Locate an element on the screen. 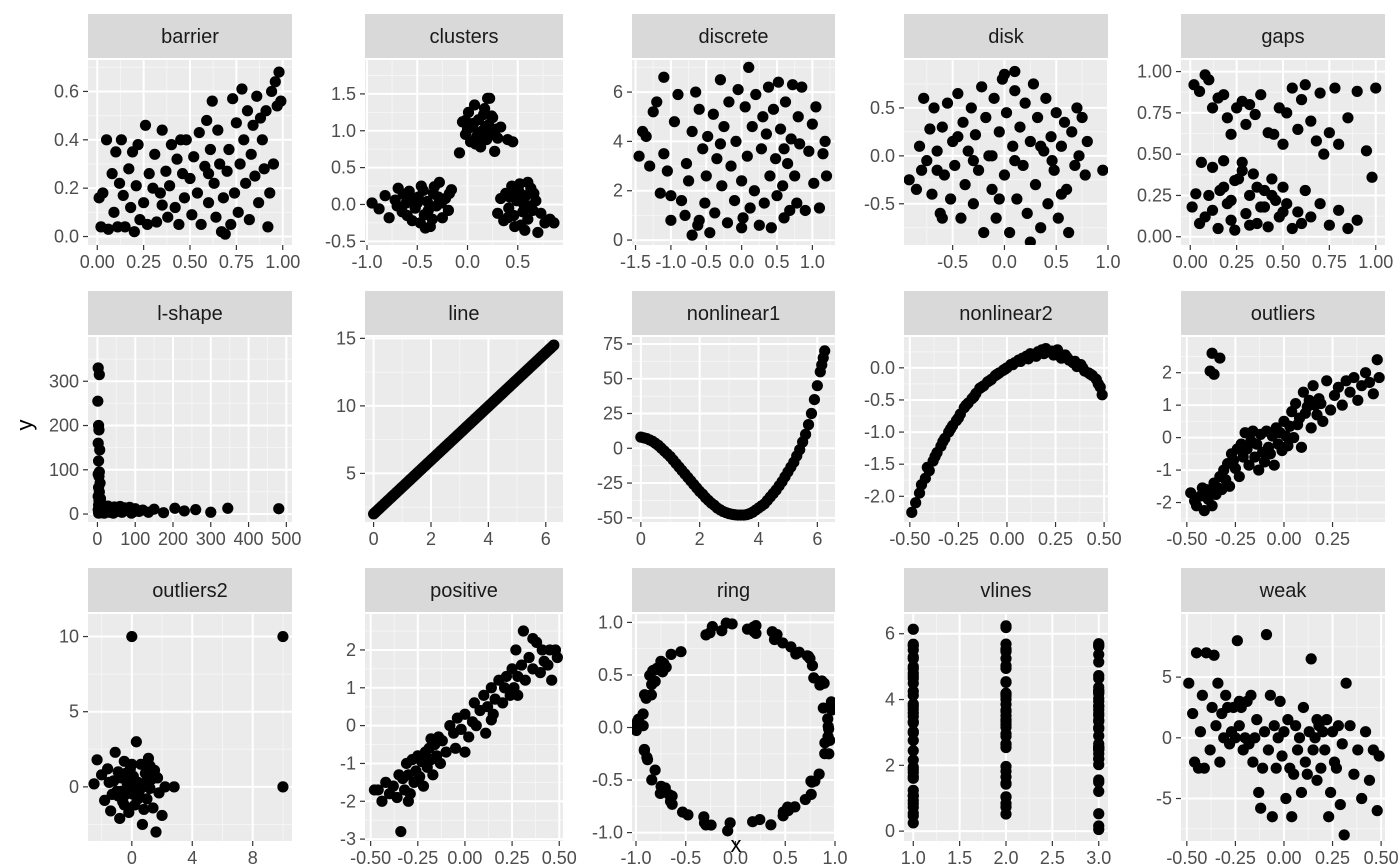 The width and height of the screenshot is (1400, 866). facet-strip-label: discrete is located at coordinates (733, 37).